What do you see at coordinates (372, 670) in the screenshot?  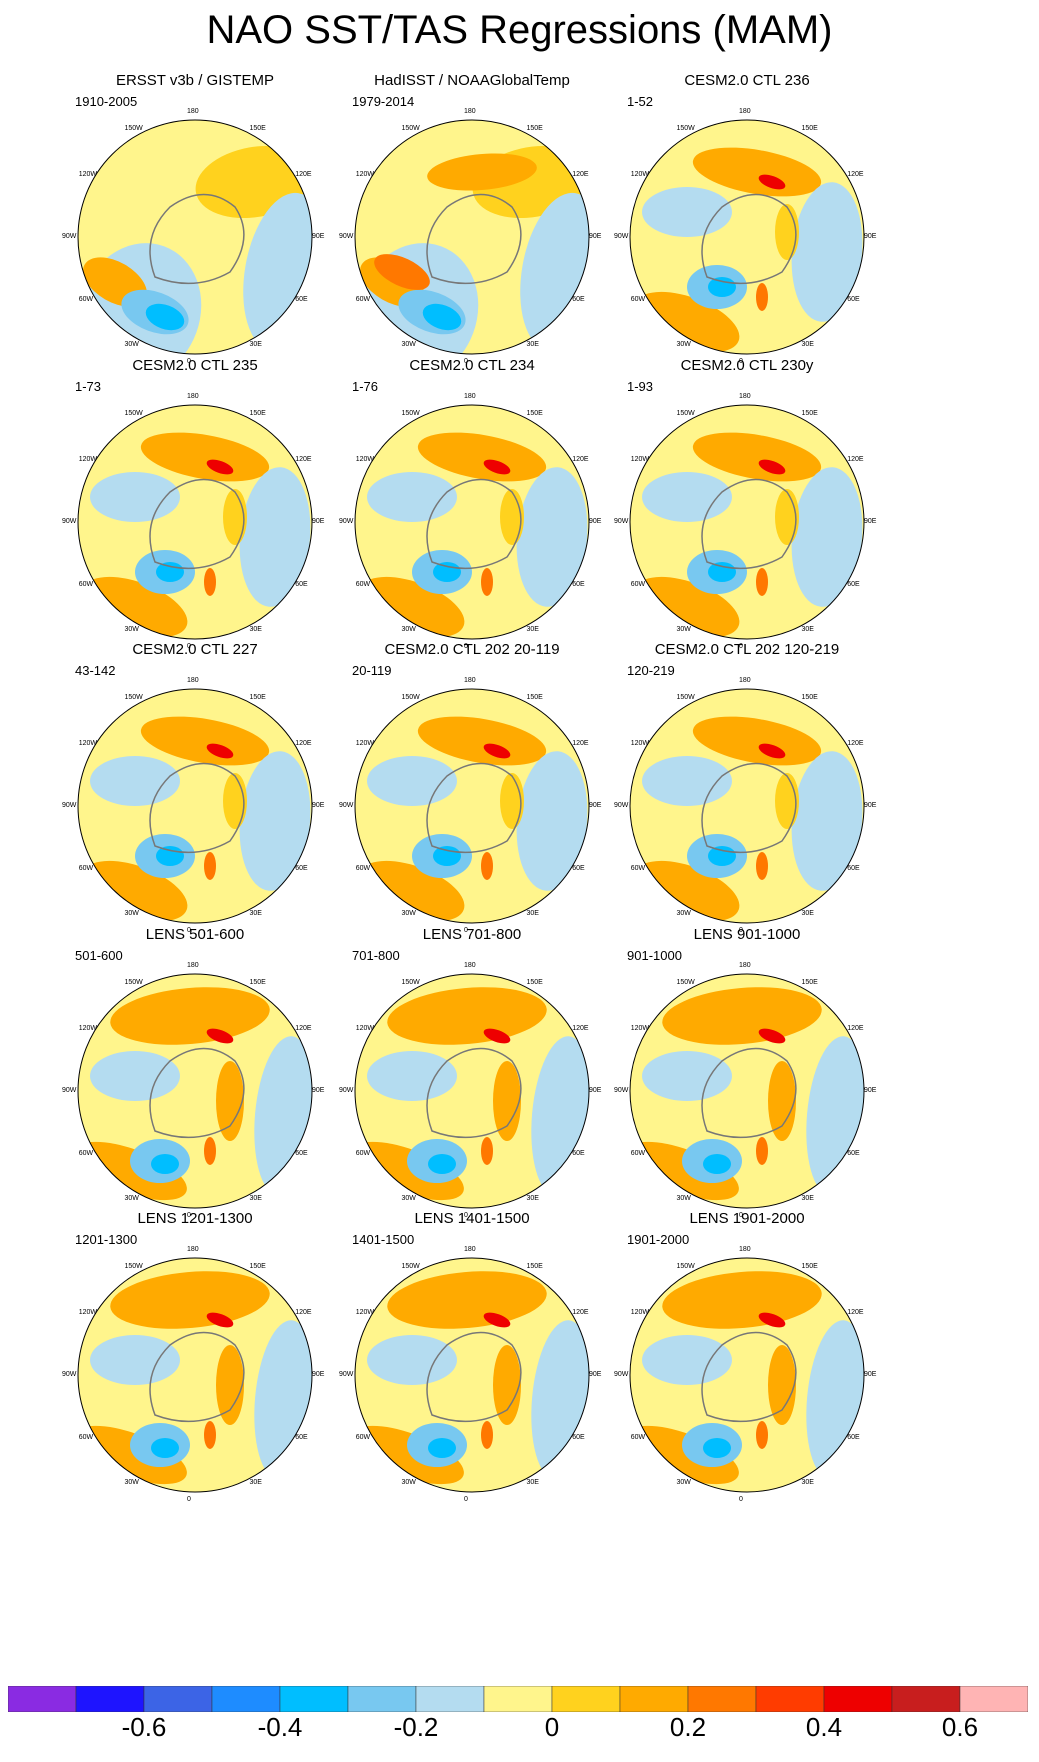 I see `panel-year-range: 20-119` at bounding box center [372, 670].